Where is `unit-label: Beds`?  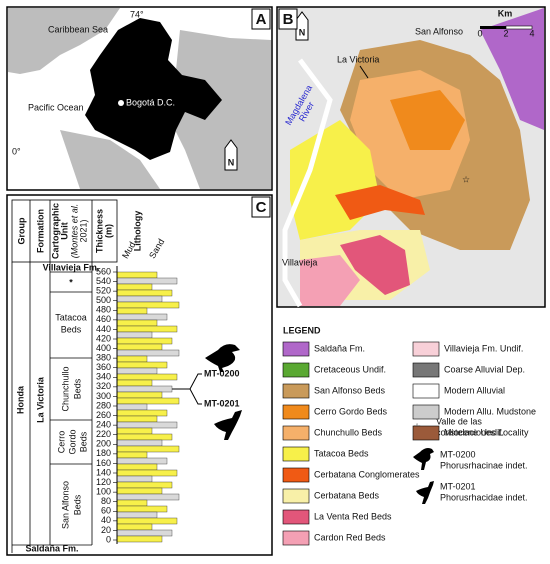
unit-label: Beds is located at coordinates (77, 504).